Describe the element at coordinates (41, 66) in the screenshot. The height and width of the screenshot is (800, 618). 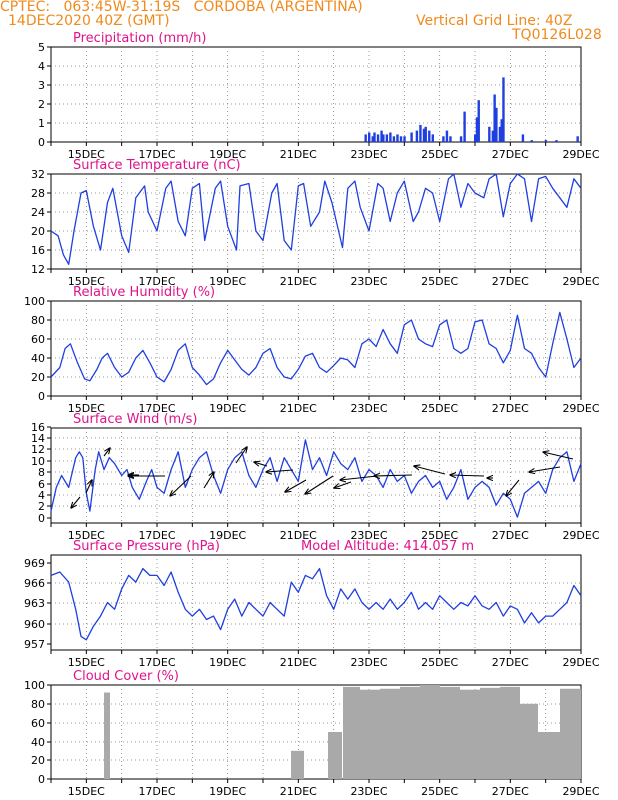
I see `y-tick-label: 4` at that location.